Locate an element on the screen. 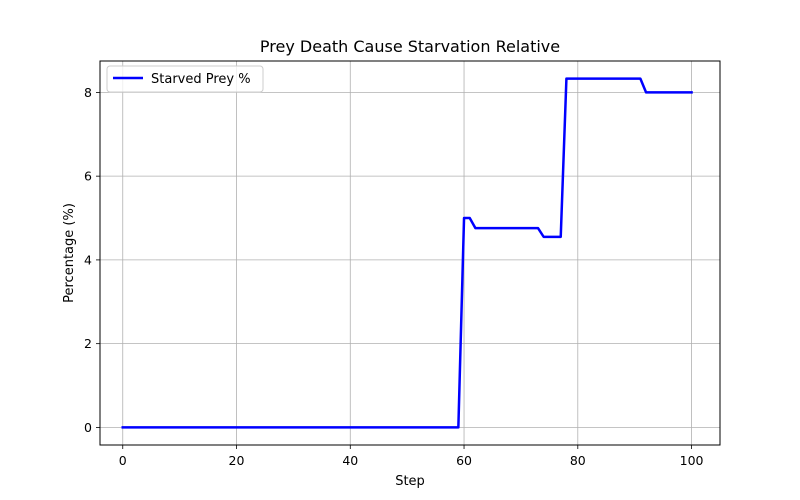 This screenshot has width=800, height=500. x-tick-label: 0 is located at coordinates (123, 460).